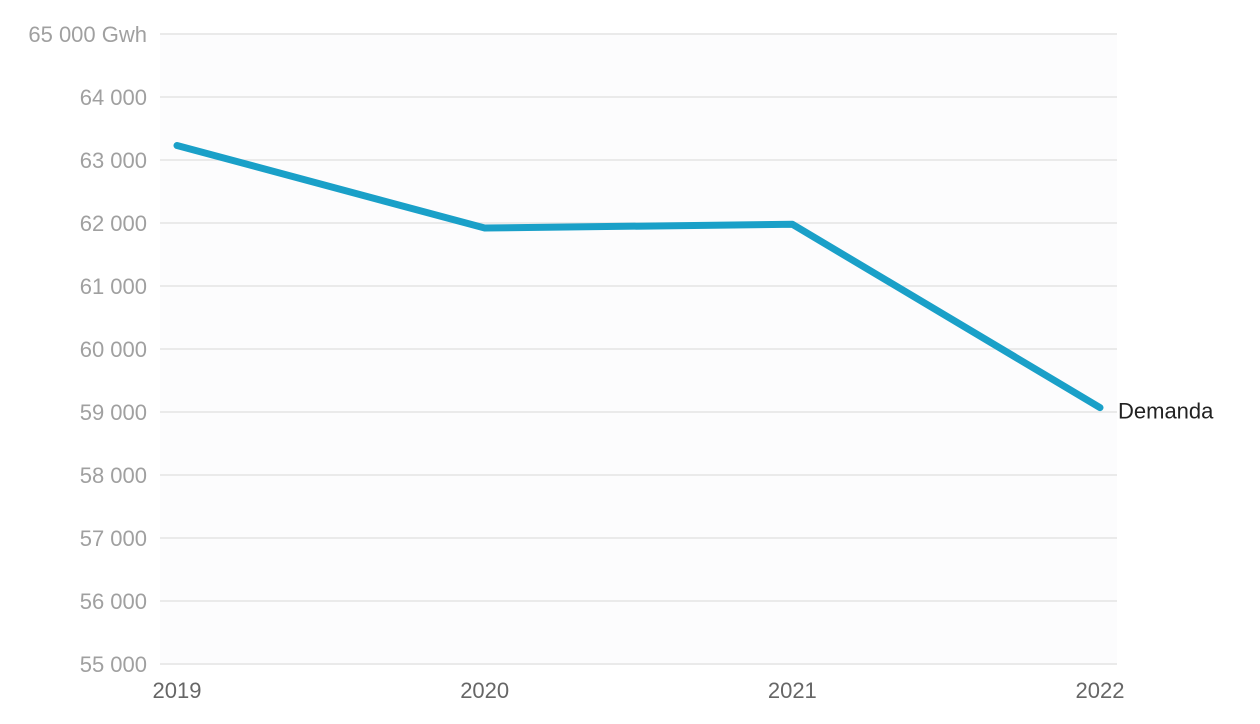 The height and width of the screenshot is (724, 1260). Describe the element at coordinates (113, 538) in the screenshot. I see `y-tick-label: 57 000` at that location.